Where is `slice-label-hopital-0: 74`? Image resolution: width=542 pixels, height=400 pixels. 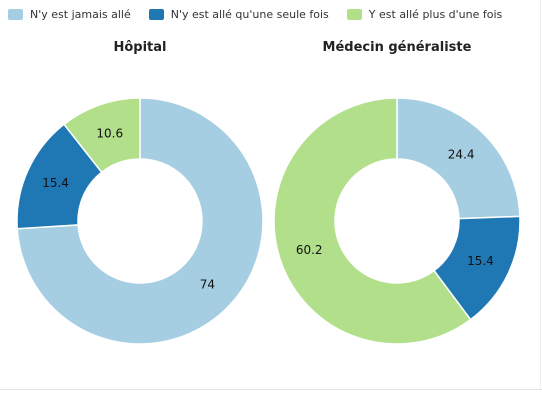 slice-label-hopital-0: 74 is located at coordinates (207, 284).